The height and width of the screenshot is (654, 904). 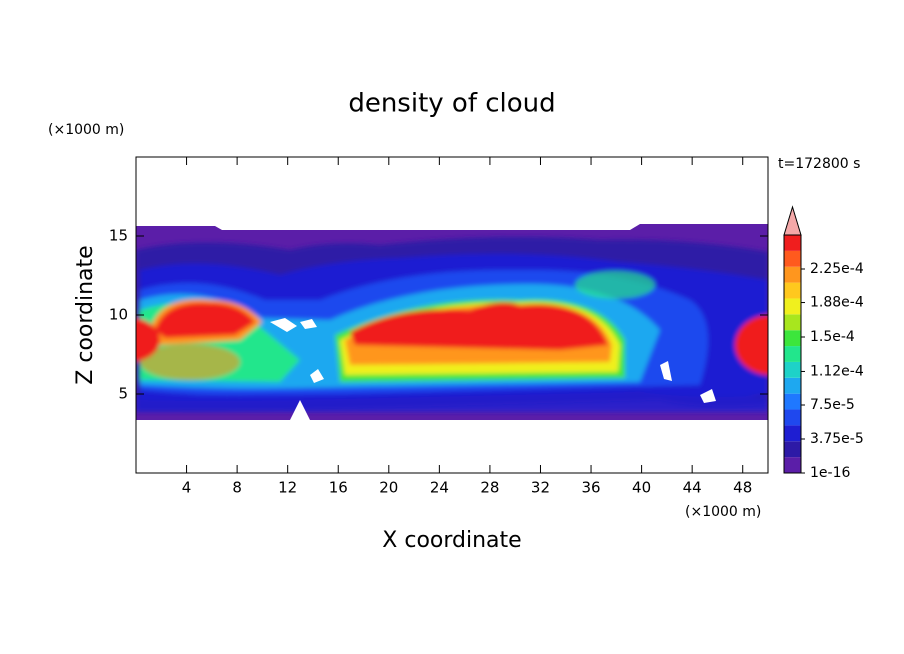 What do you see at coordinates (187, 488) in the screenshot?
I see `x-tick-label: 4` at bounding box center [187, 488].